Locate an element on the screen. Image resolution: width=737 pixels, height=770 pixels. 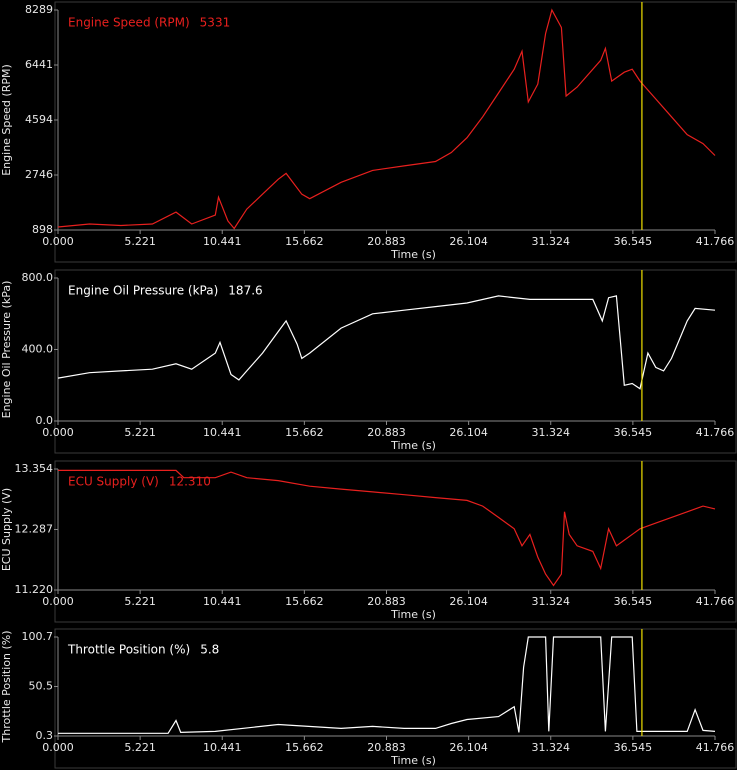
y-tick-label: 898 is located at coordinates (42, 229).